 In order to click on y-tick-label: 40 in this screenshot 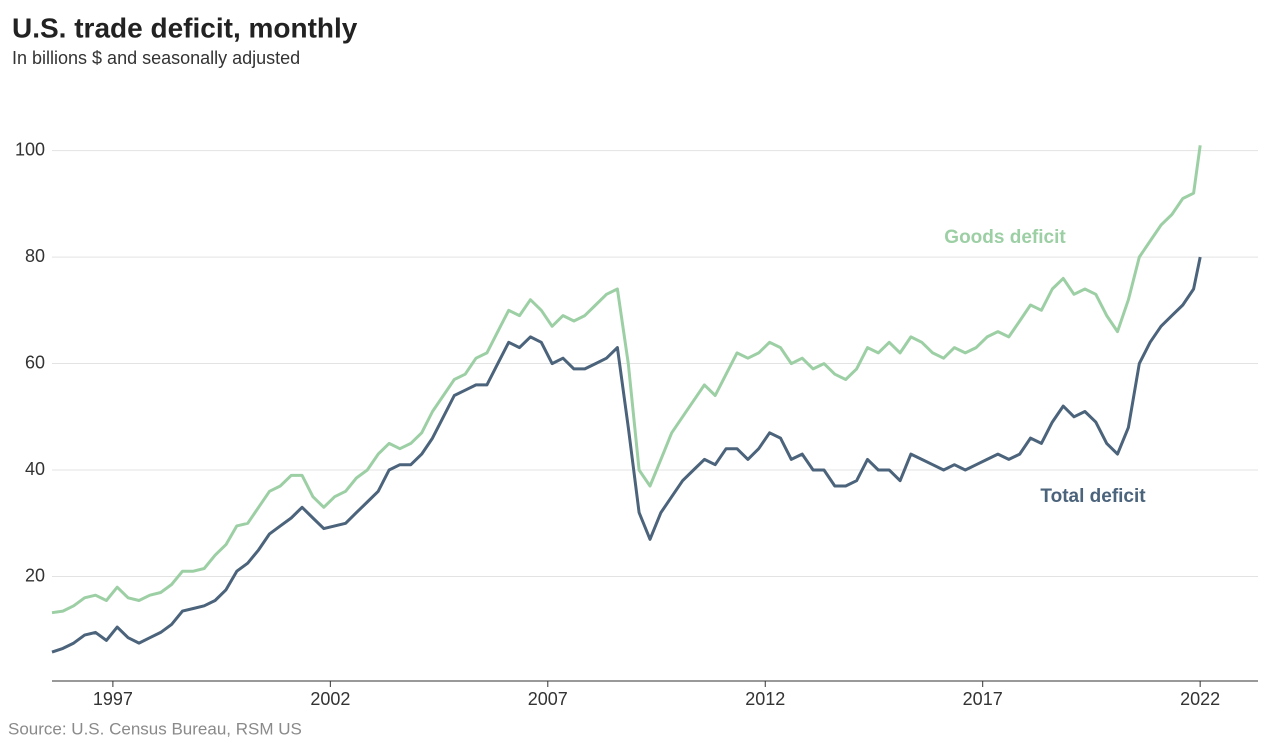, I will do `click(35, 469)`.